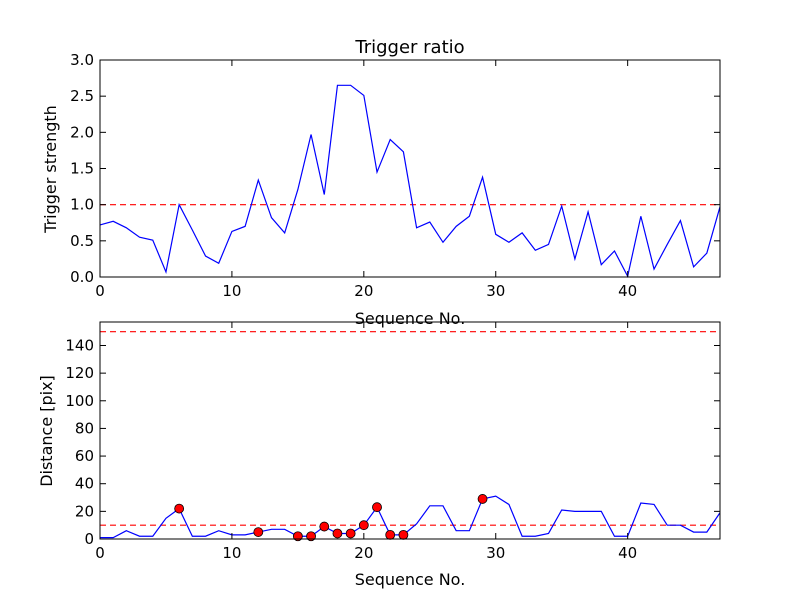 This screenshot has width=800, height=600. What do you see at coordinates (84, 428) in the screenshot?
I see `distance-ytick-label: 80` at bounding box center [84, 428].